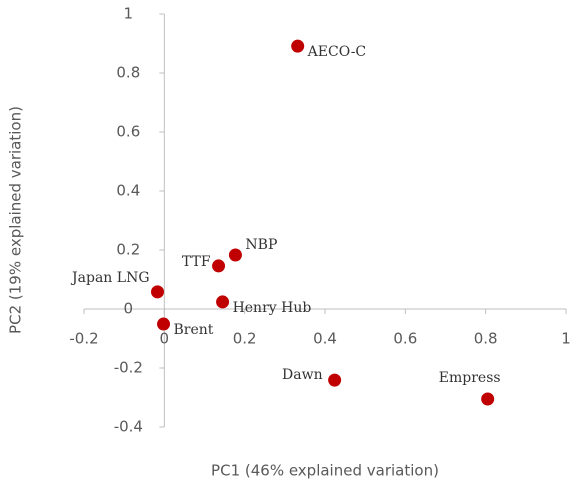  Describe the element at coordinates (486, 339) in the screenshot. I see `x-tick-label: 0.8` at that location.